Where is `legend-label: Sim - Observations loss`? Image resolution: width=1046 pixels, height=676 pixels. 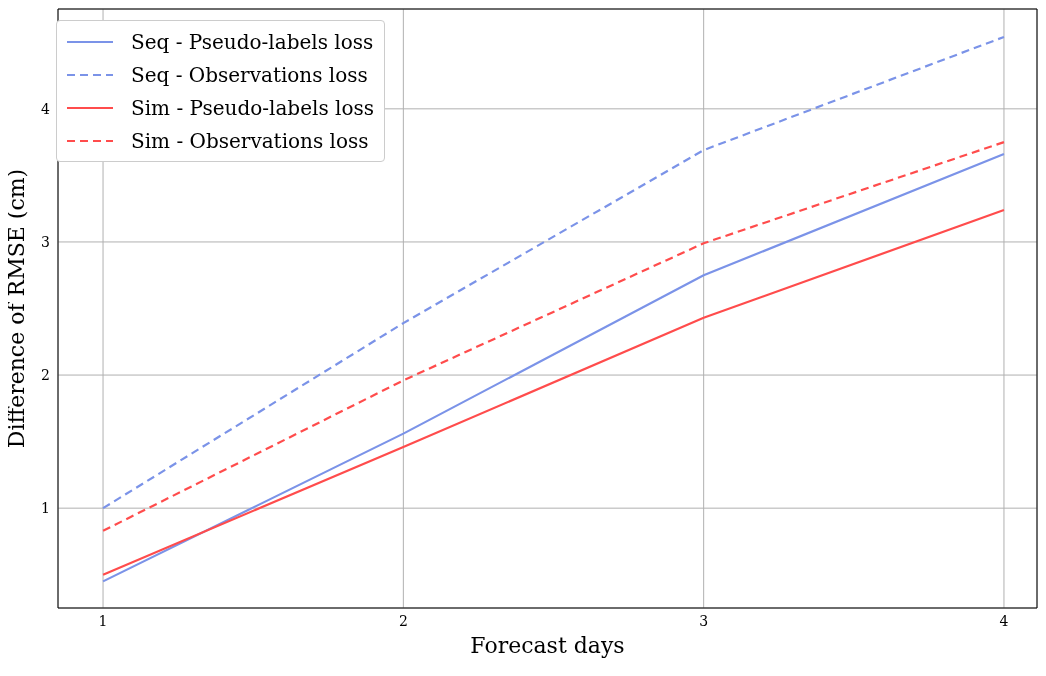
legend-label: Sim - Observations loss is located at coordinates (250, 140).